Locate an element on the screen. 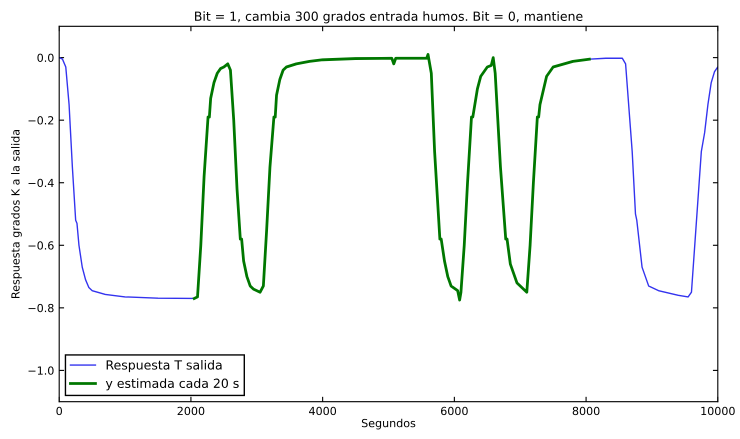 The image size is (740, 439). y-tick-label: −0.8 is located at coordinates (41, 308).